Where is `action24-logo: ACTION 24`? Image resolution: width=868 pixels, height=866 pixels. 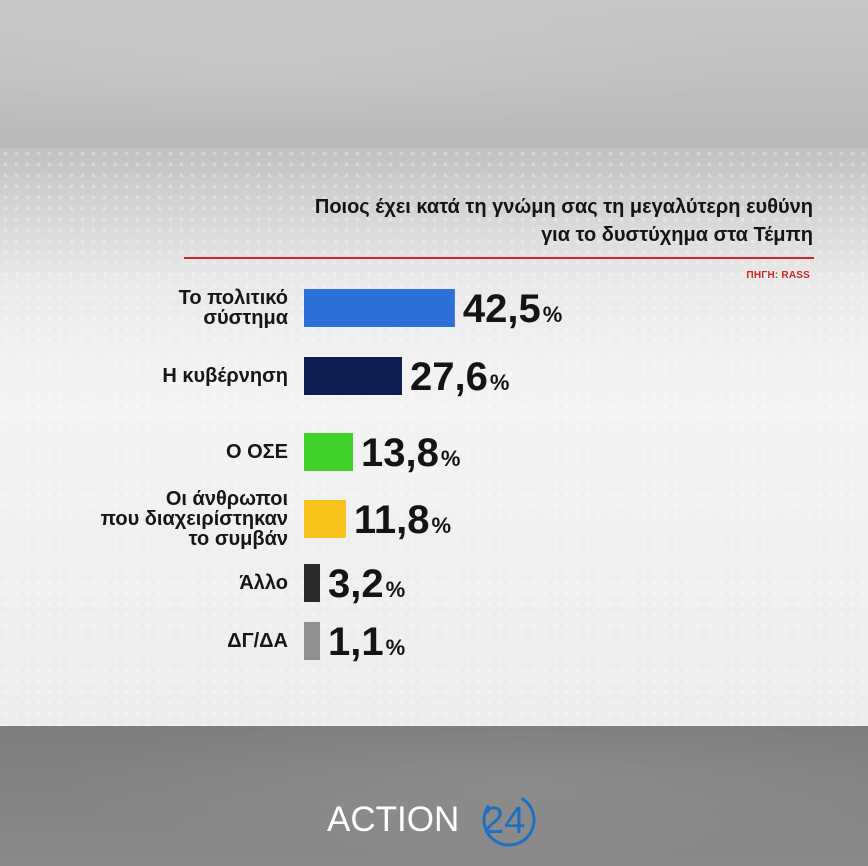
action24-logo: ACTION 24 is located at coordinates (442, 813).